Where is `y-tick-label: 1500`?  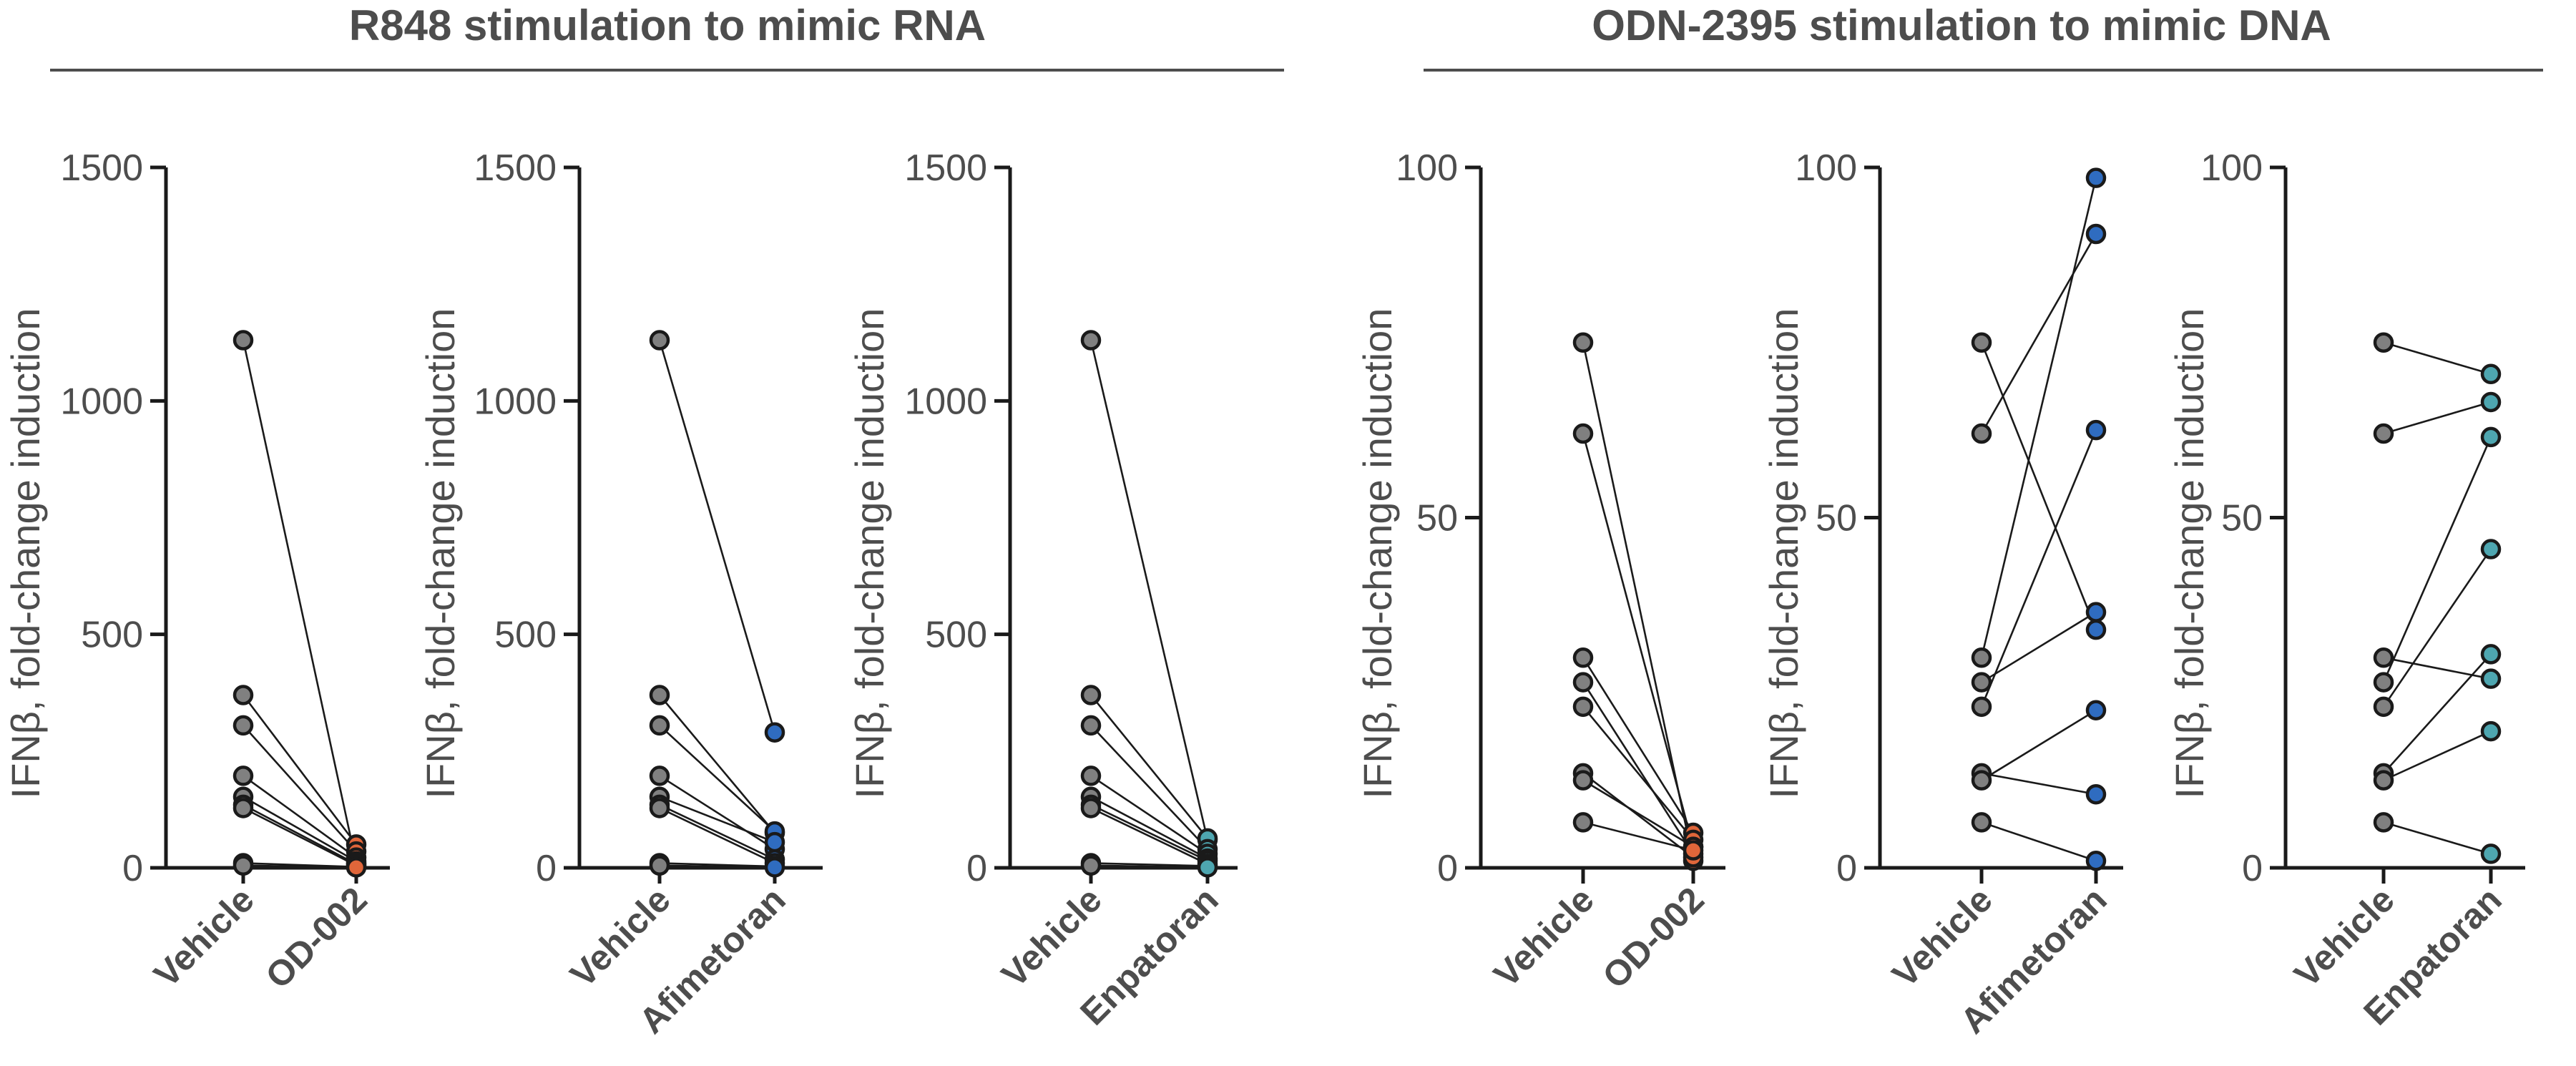
y-tick-label: 1500 is located at coordinates (101, 168).